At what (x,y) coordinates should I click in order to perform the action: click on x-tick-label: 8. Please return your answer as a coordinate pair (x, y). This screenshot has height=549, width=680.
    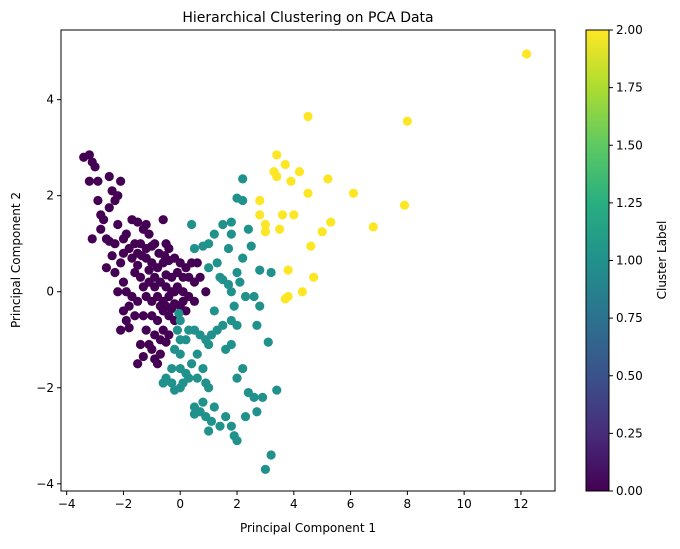
    Looking at the image, I should click on (408, 504).